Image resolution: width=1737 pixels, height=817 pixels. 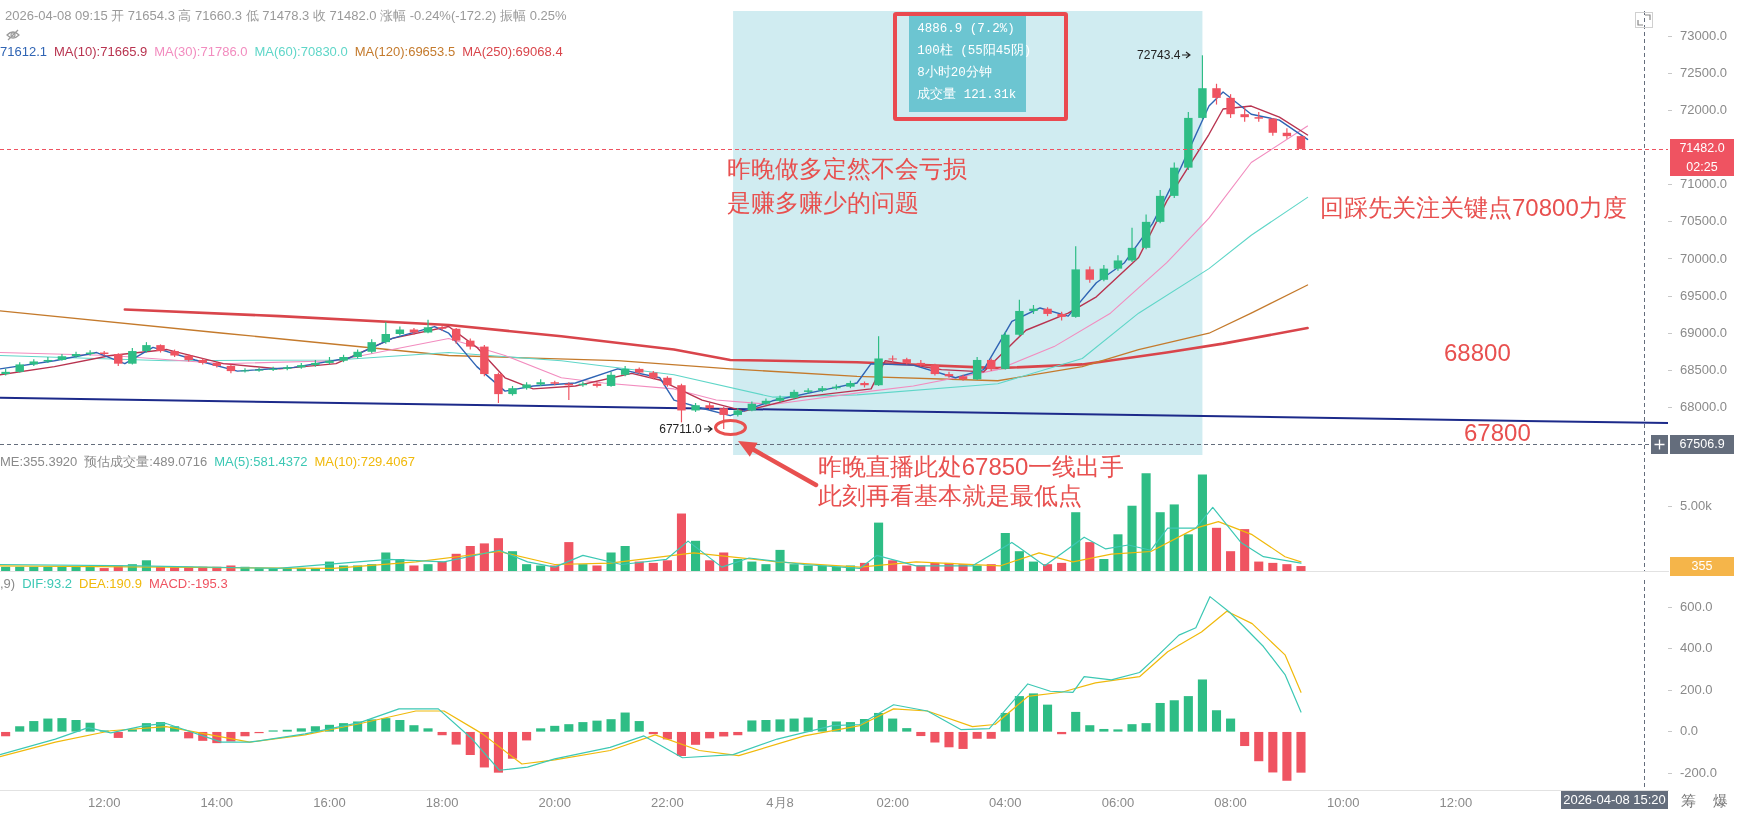 What do you see at coordinates (329, 803) in the screenshot?
I see `x-tick-label: 16:00` at bounding box center [329, 803].